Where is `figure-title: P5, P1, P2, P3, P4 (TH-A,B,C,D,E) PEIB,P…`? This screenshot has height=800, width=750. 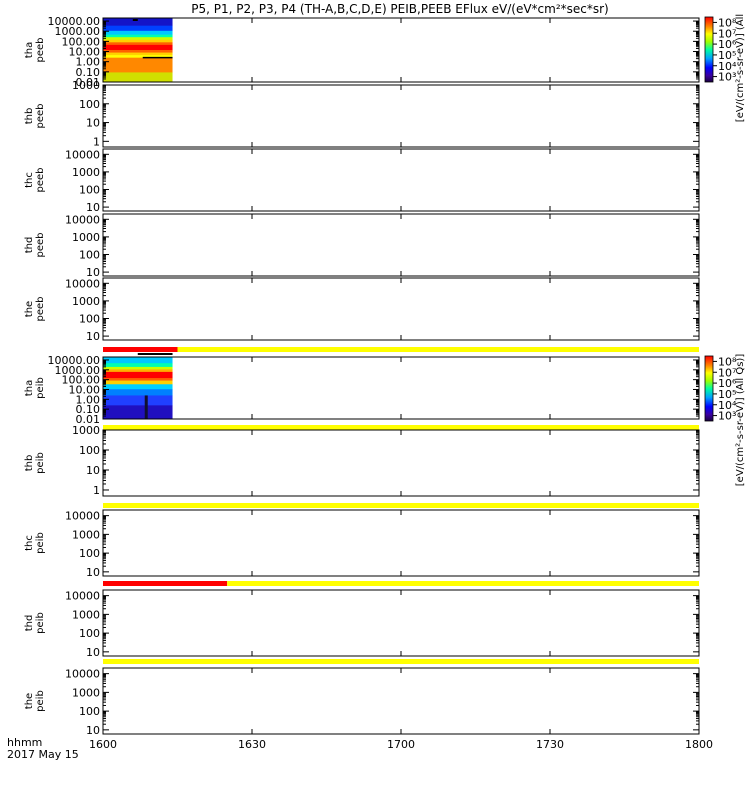
figure-title: P5, P1, P2, P3, P4 (TH-A,B,C,D,E) PEIB,P… is located at coordinates (399, 9).